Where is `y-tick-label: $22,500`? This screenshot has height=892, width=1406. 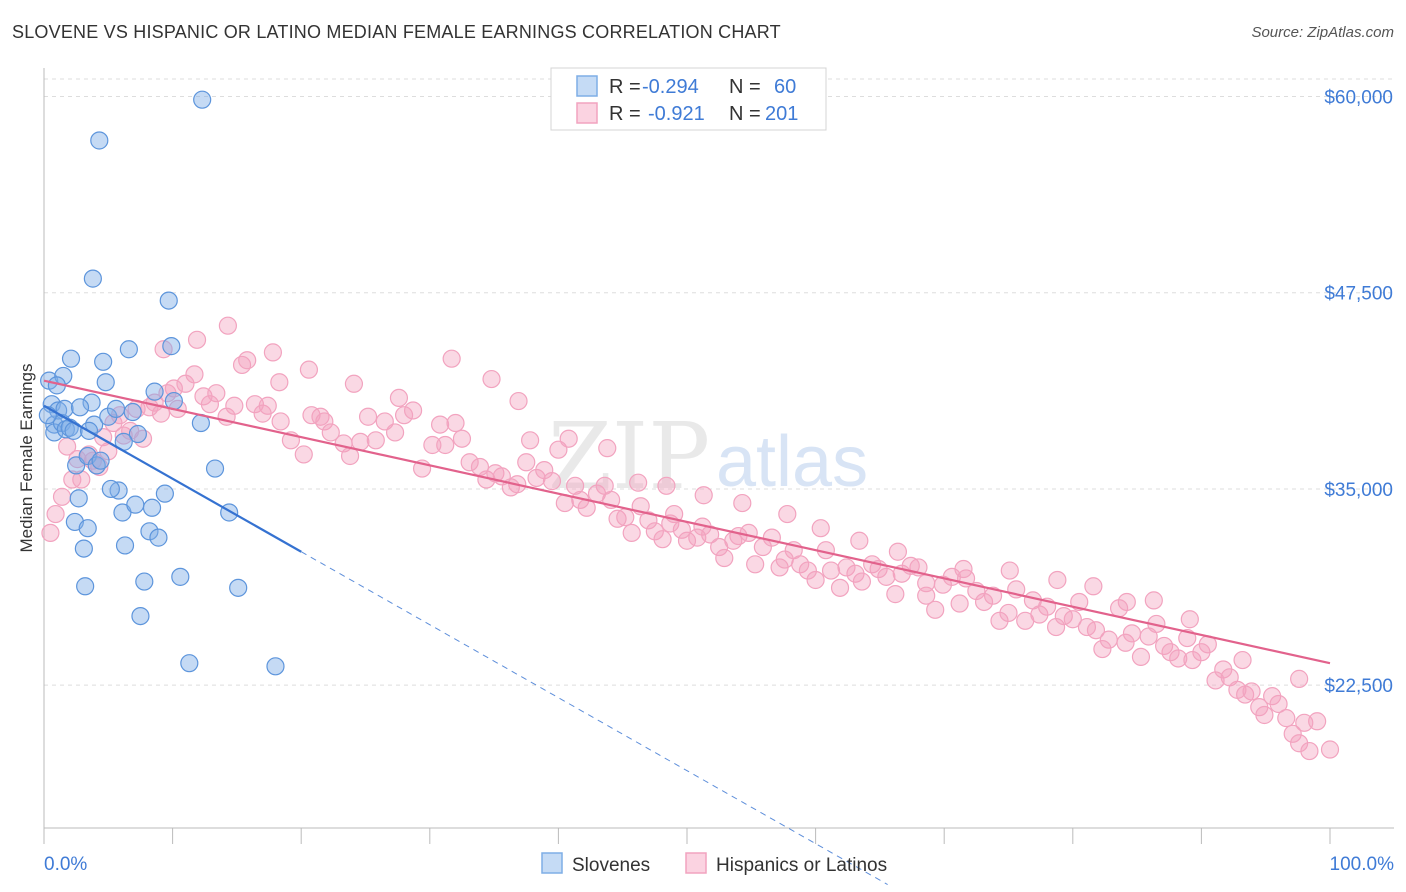
y-tick-label: $22,500 is located at coordinates (1358, 686).